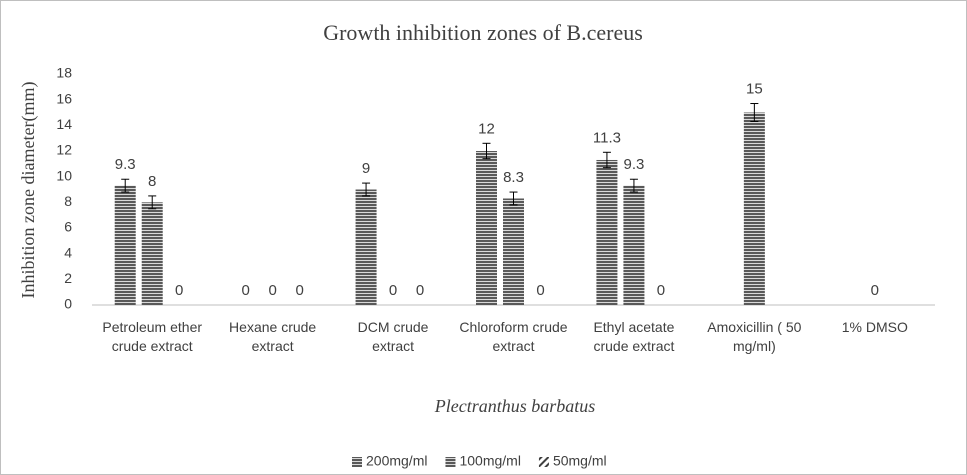  What do you see at coordinates (754, 346) in the screenshot?
I see `x-tick-line: mg/ml)` at bounding box center [754, 346].